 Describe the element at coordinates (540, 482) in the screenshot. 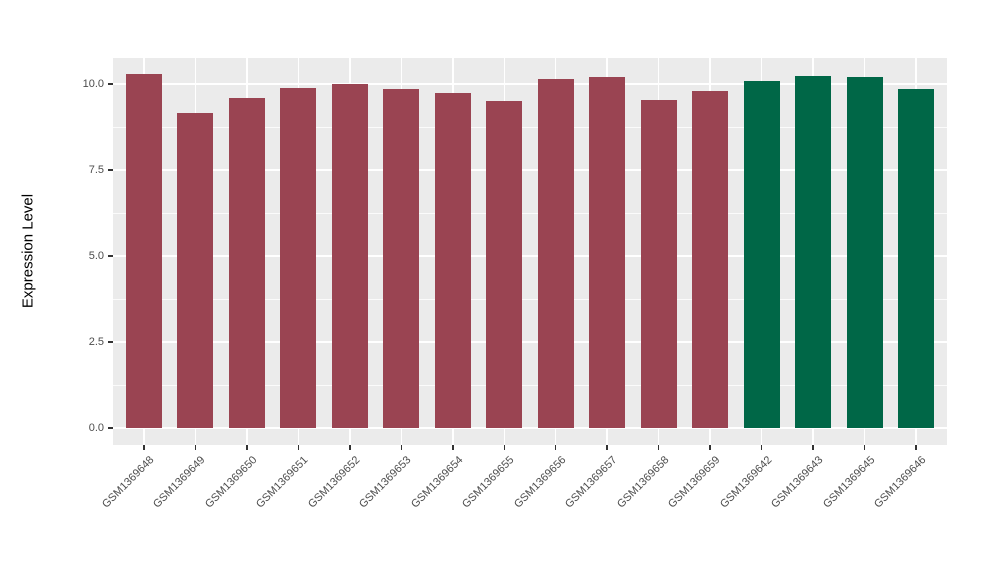

I see `x-tick-label: GSM1369656` at that location.